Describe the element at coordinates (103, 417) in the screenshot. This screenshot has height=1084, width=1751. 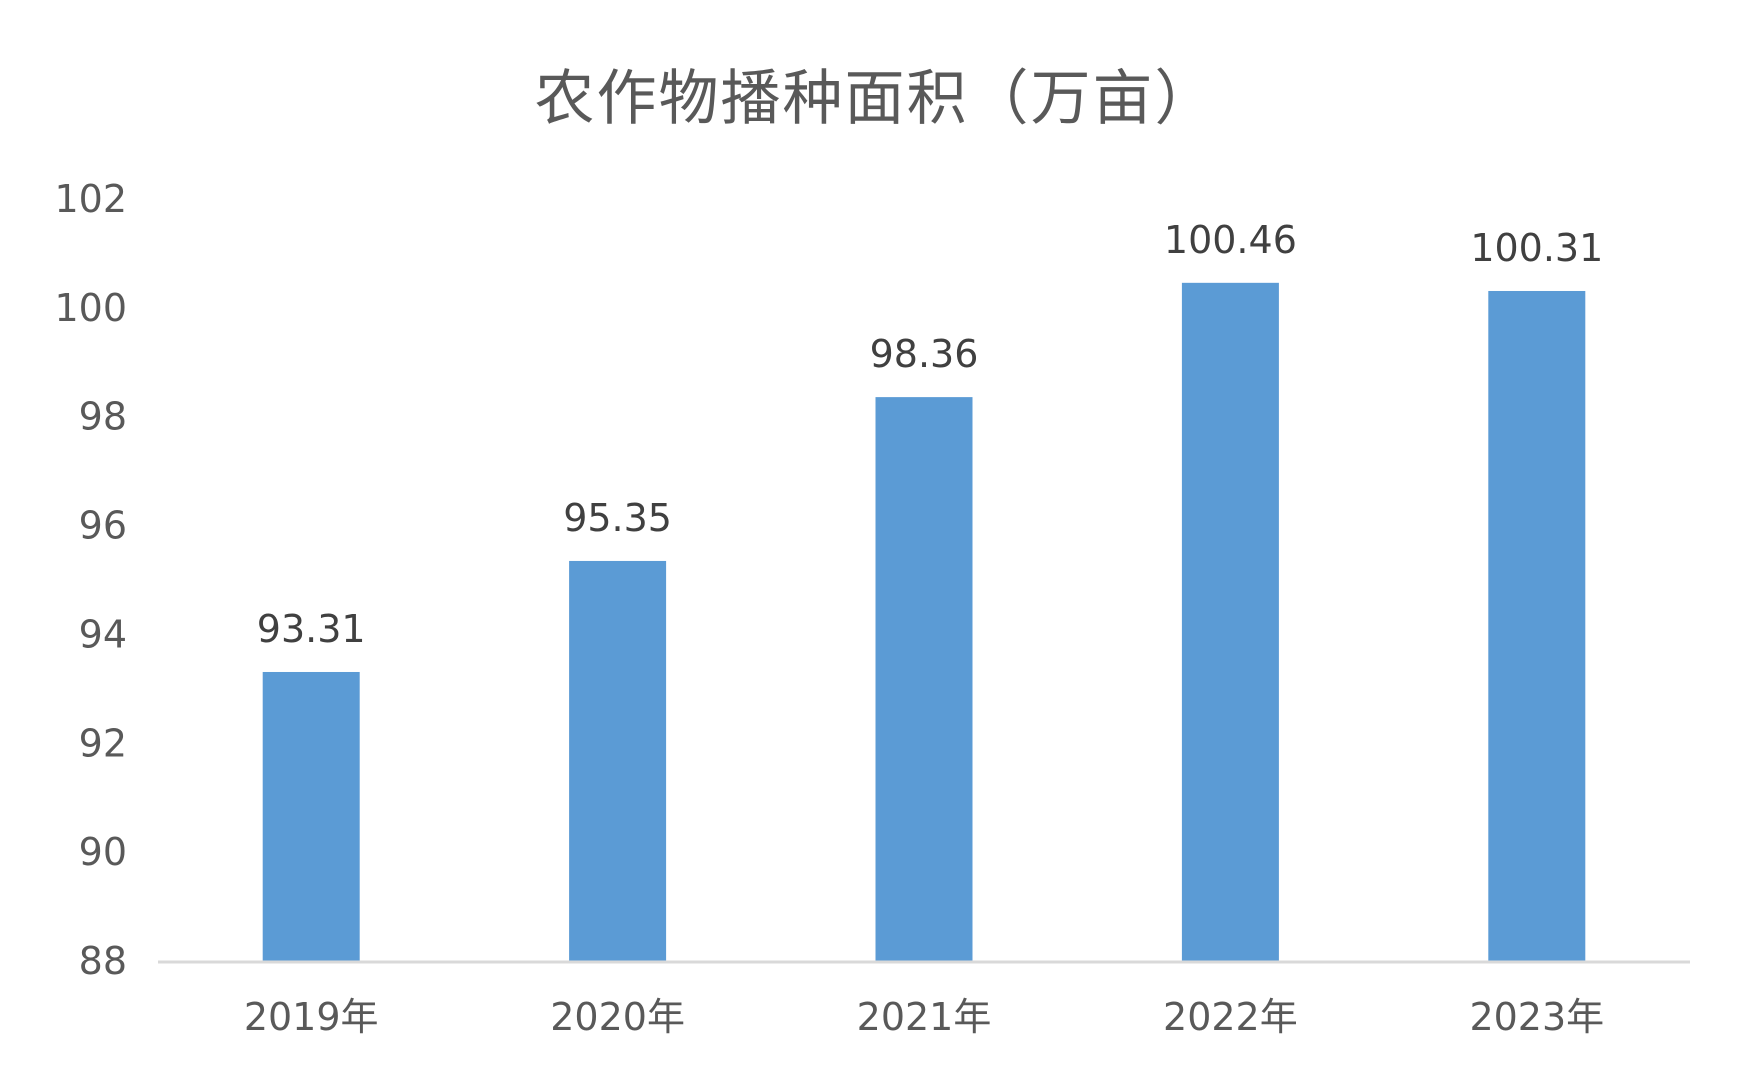
I see `y-tick-label: 98` at that location.